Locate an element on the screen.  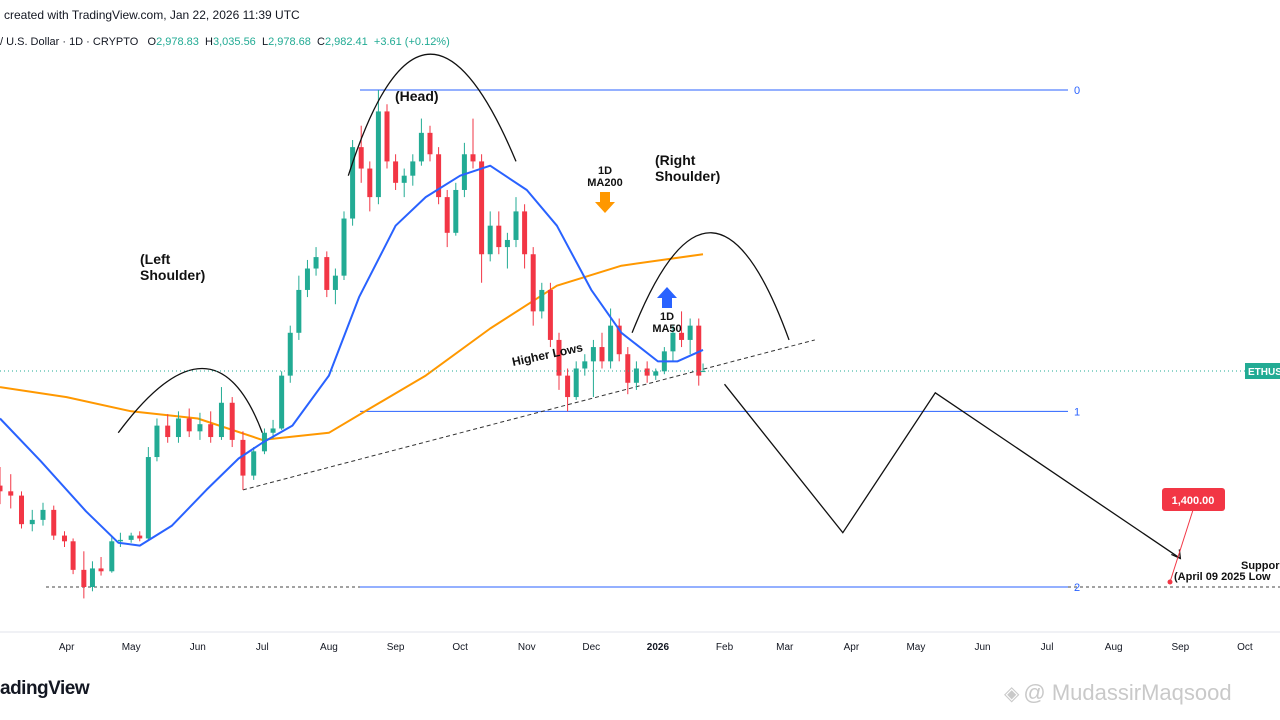
arc-label-2: (Right Shoulder) is located at coordinates (687, 168).